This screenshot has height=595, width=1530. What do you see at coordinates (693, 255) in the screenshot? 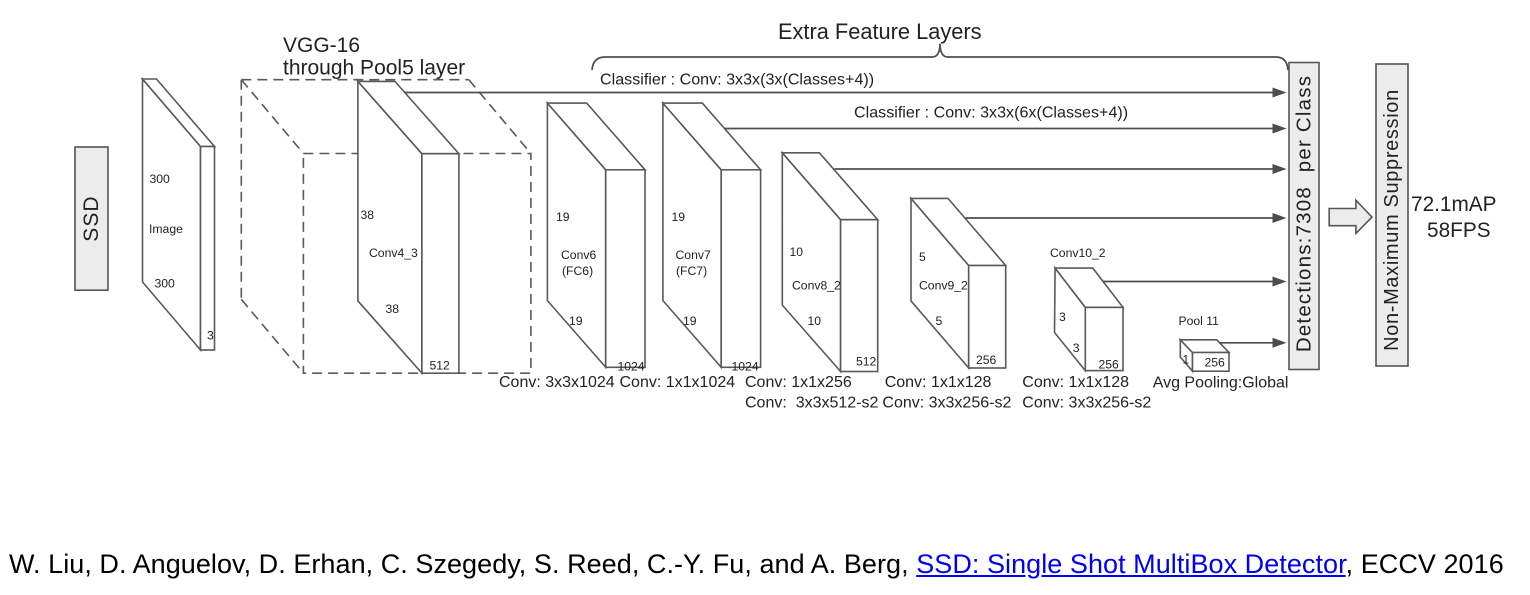
I see `svg-text: Conv7` at bounding box center [693, 255].